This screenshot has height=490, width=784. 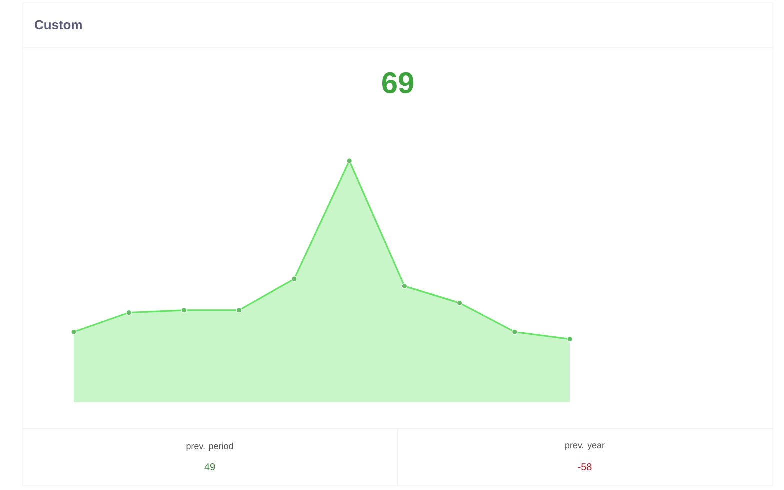 What do you see at coordinates (210, 447) in the screenshot?
I see `text: prev. period` at bounding box center [210, 447].